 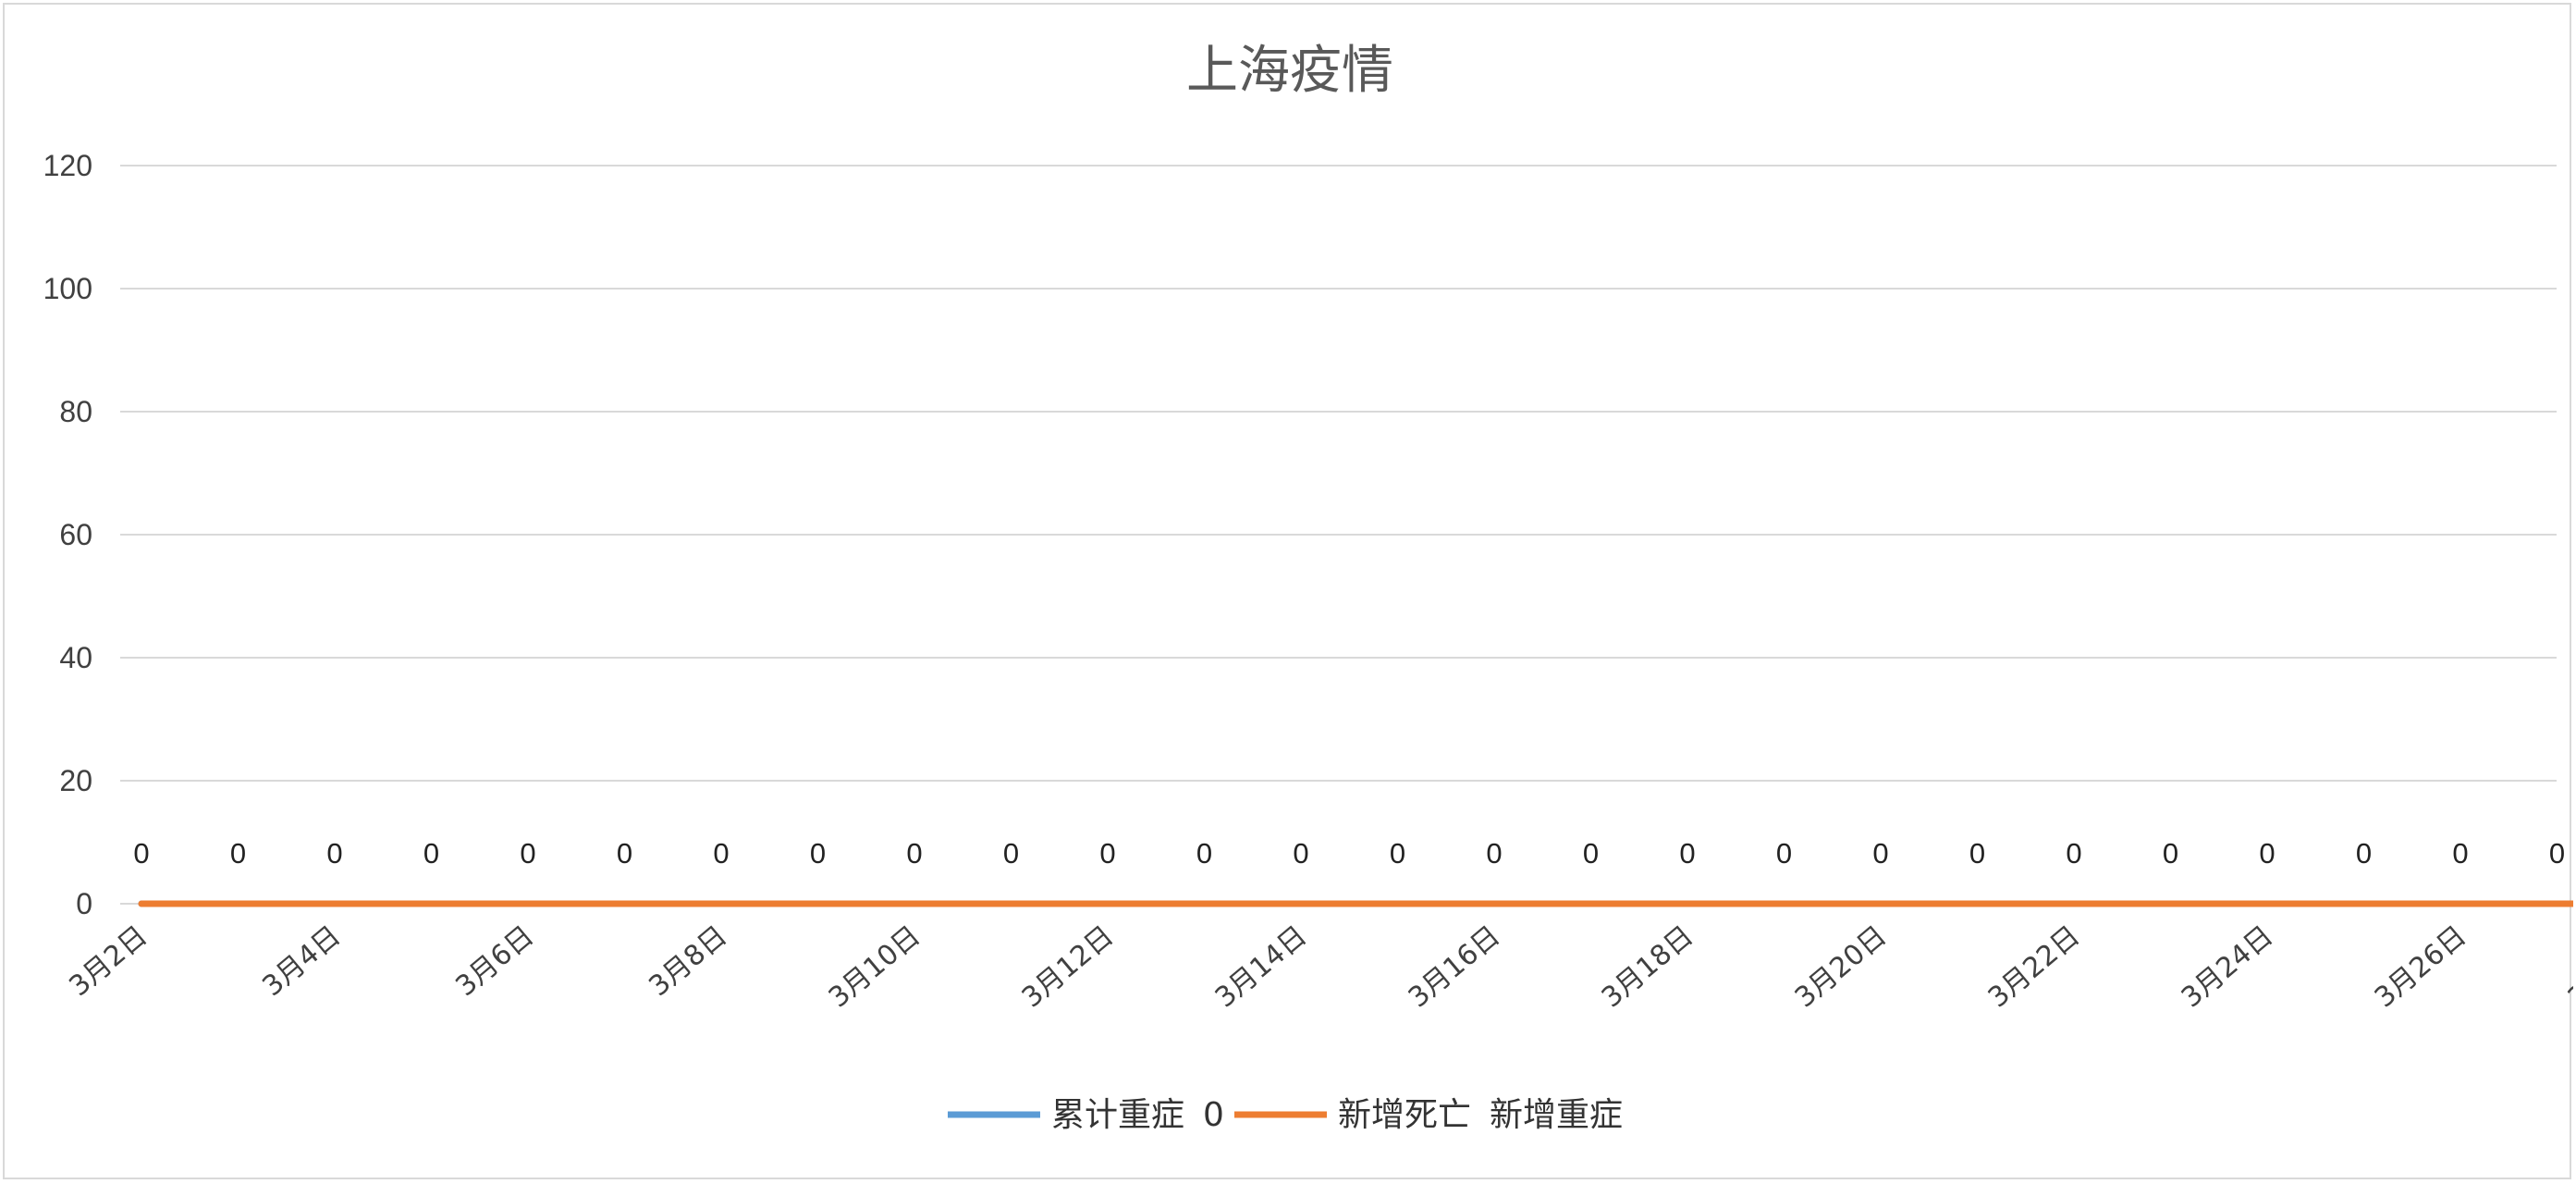 I want to click on y-tick-label: 80, so click(x=75, y=412).